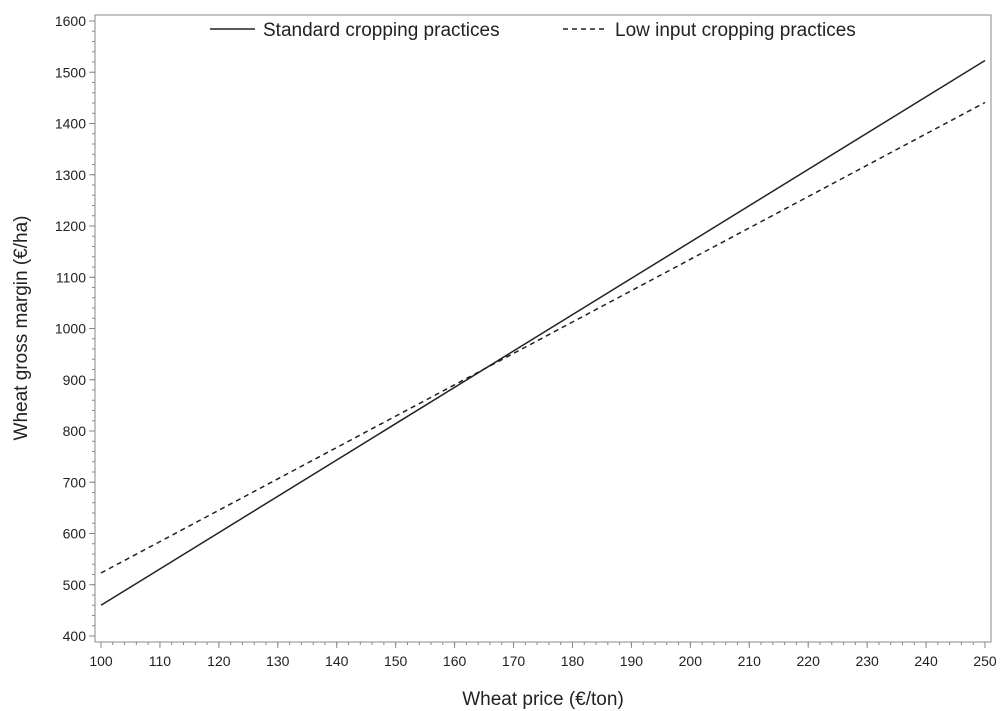  What do you see at coordinates (926, 661) in the screenshot?
I see `x-tick-label: 240` at bounding box center [926, 661].